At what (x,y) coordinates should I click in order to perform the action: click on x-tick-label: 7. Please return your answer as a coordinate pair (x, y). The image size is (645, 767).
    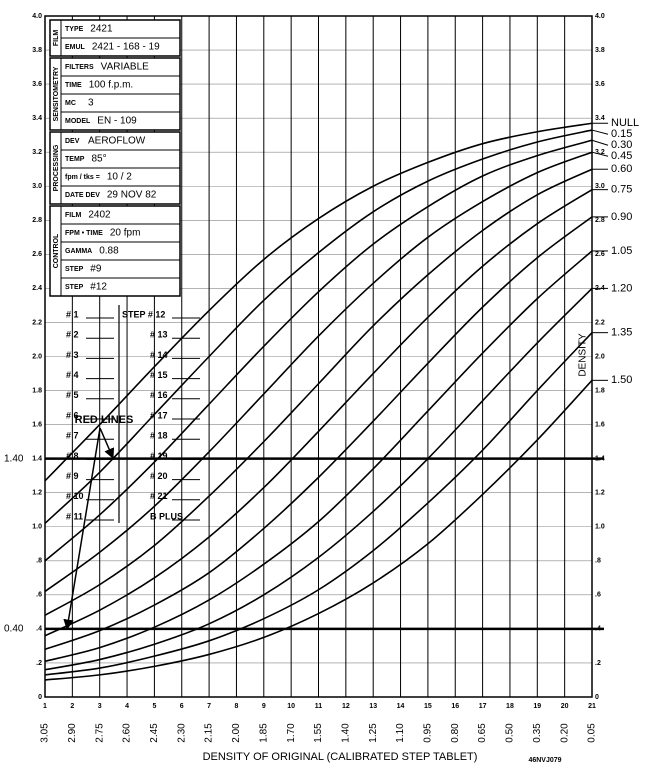
    Looking at the image, I should click on (209, 706).